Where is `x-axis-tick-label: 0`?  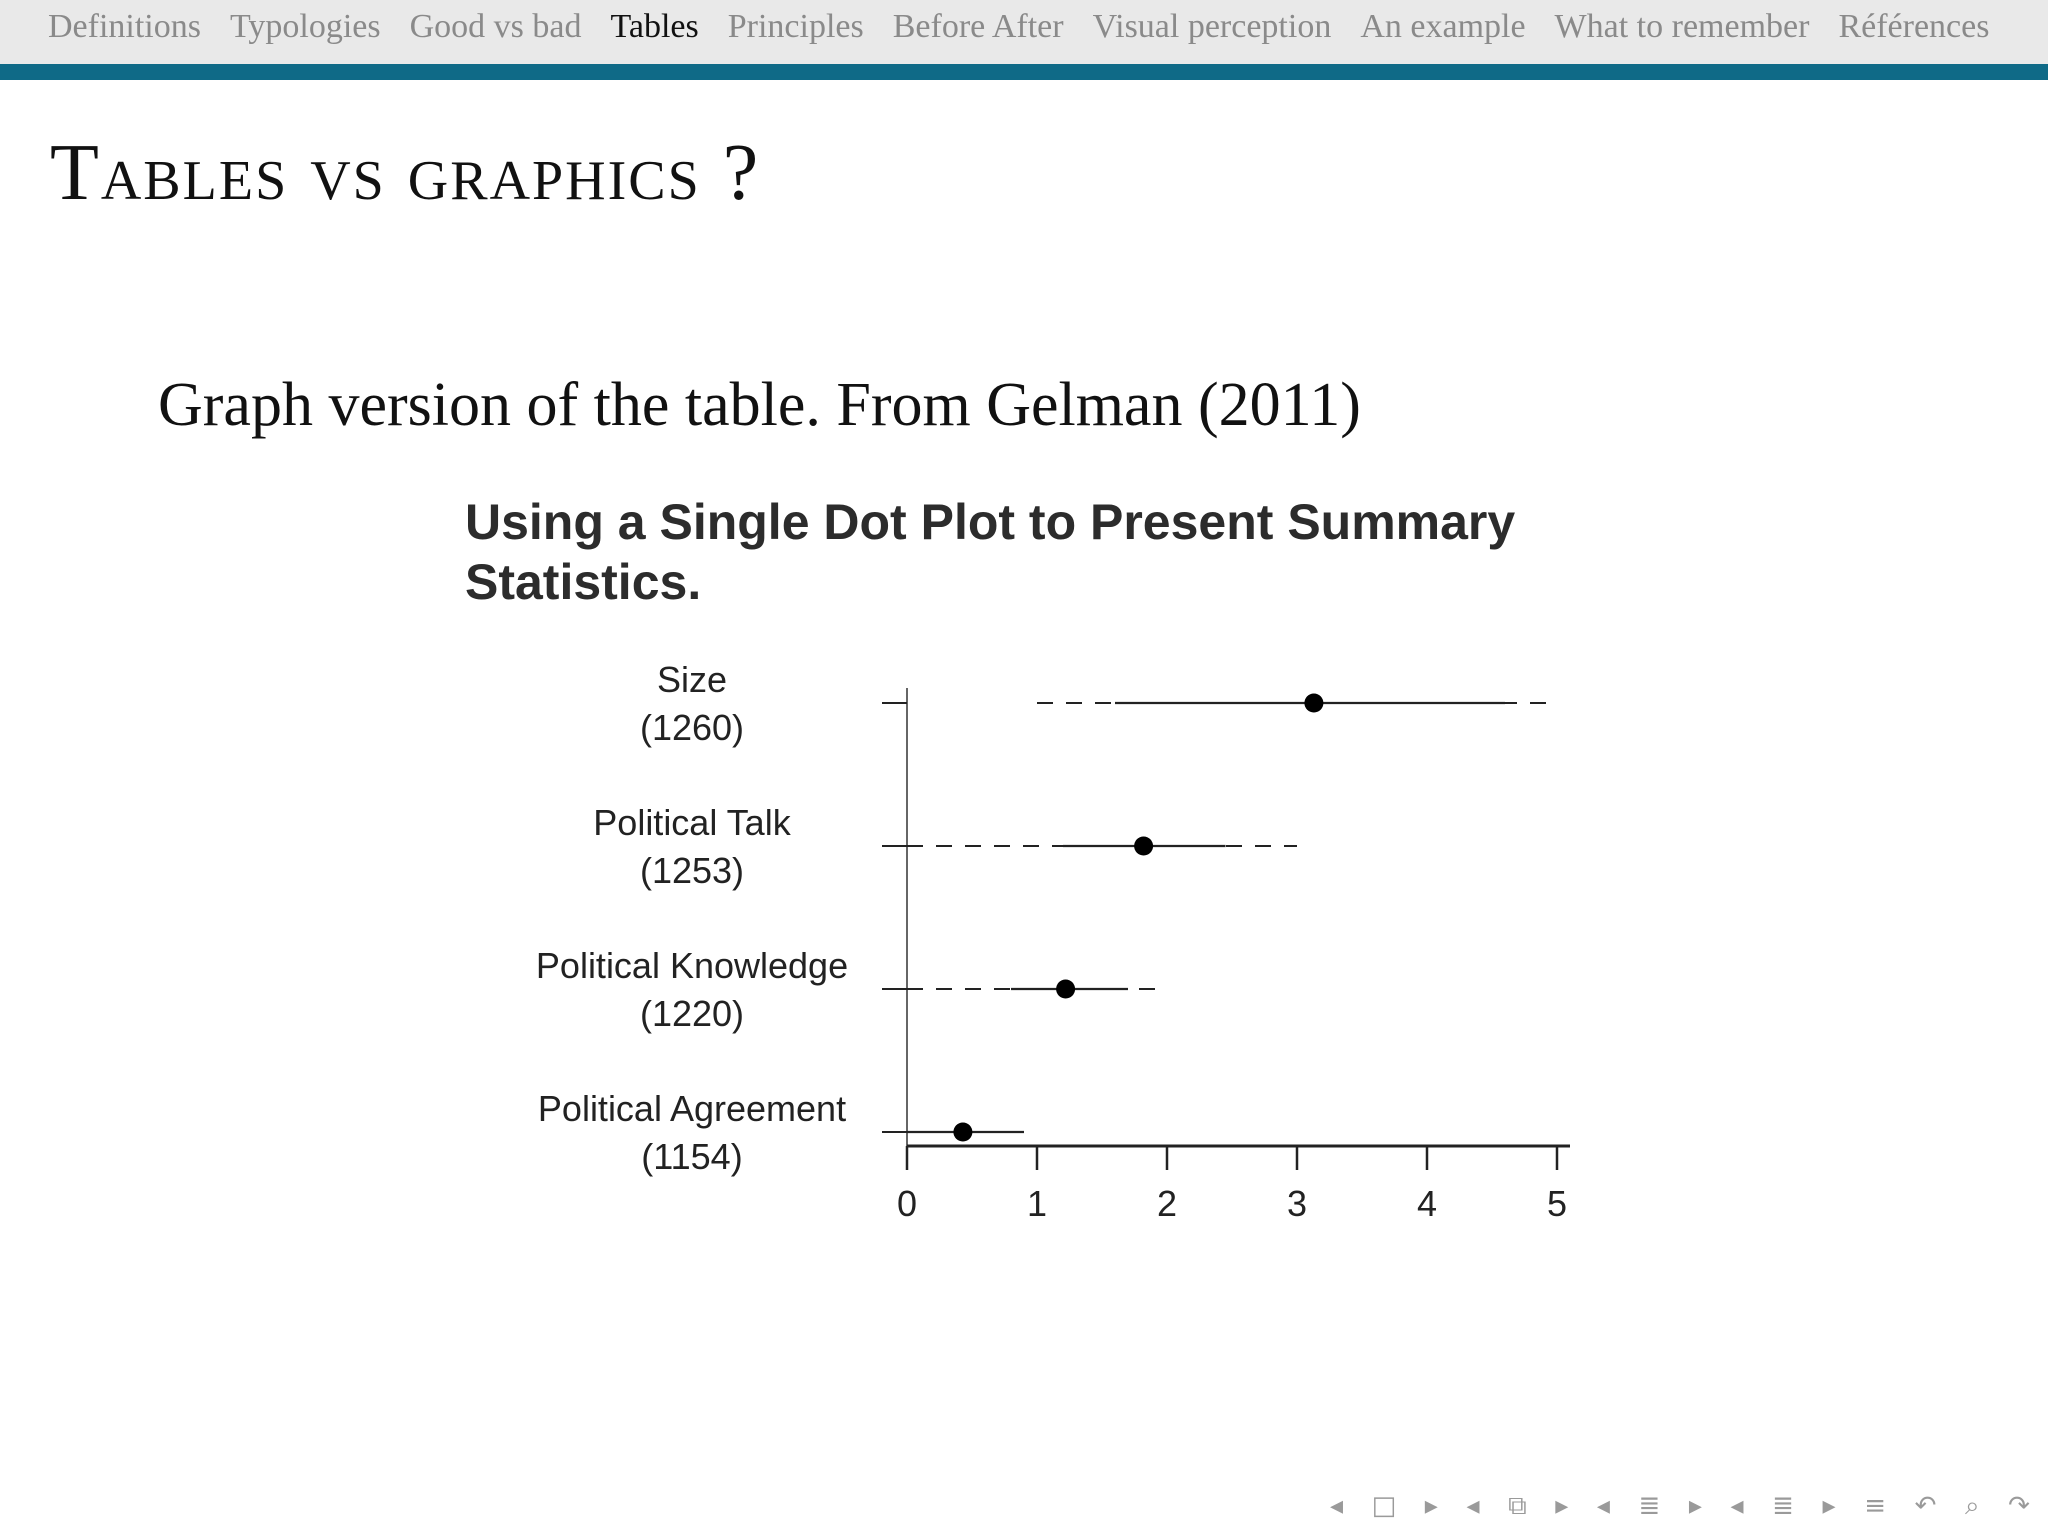 x-axis-tick-label: 0 is located at coordinates (907, 1203).